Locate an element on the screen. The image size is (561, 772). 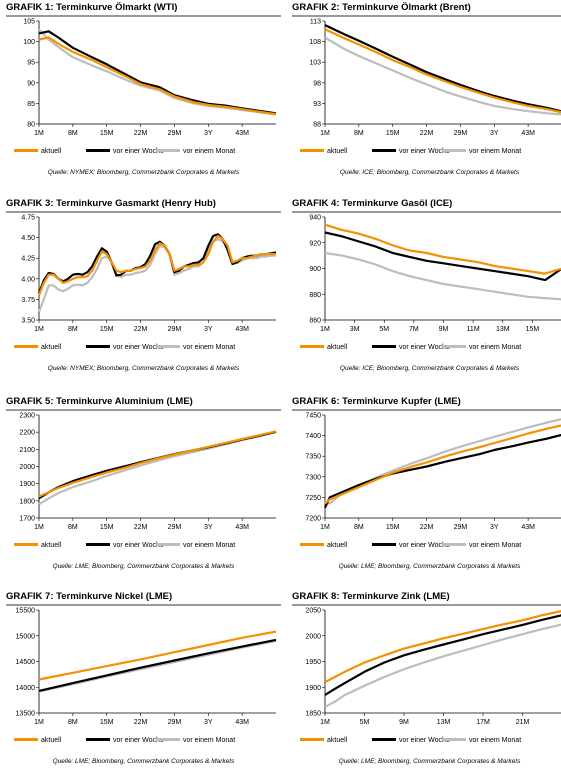
x-tick-label: 17M is located at coordinates (483, 722).